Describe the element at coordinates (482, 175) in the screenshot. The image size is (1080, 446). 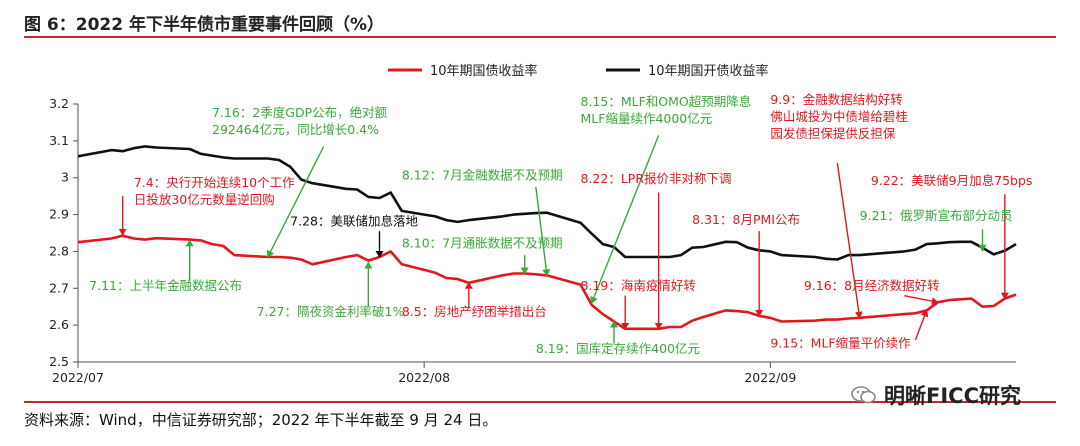
I see `annotation-text: 8.12：7月金融数据不及预期` at that location.